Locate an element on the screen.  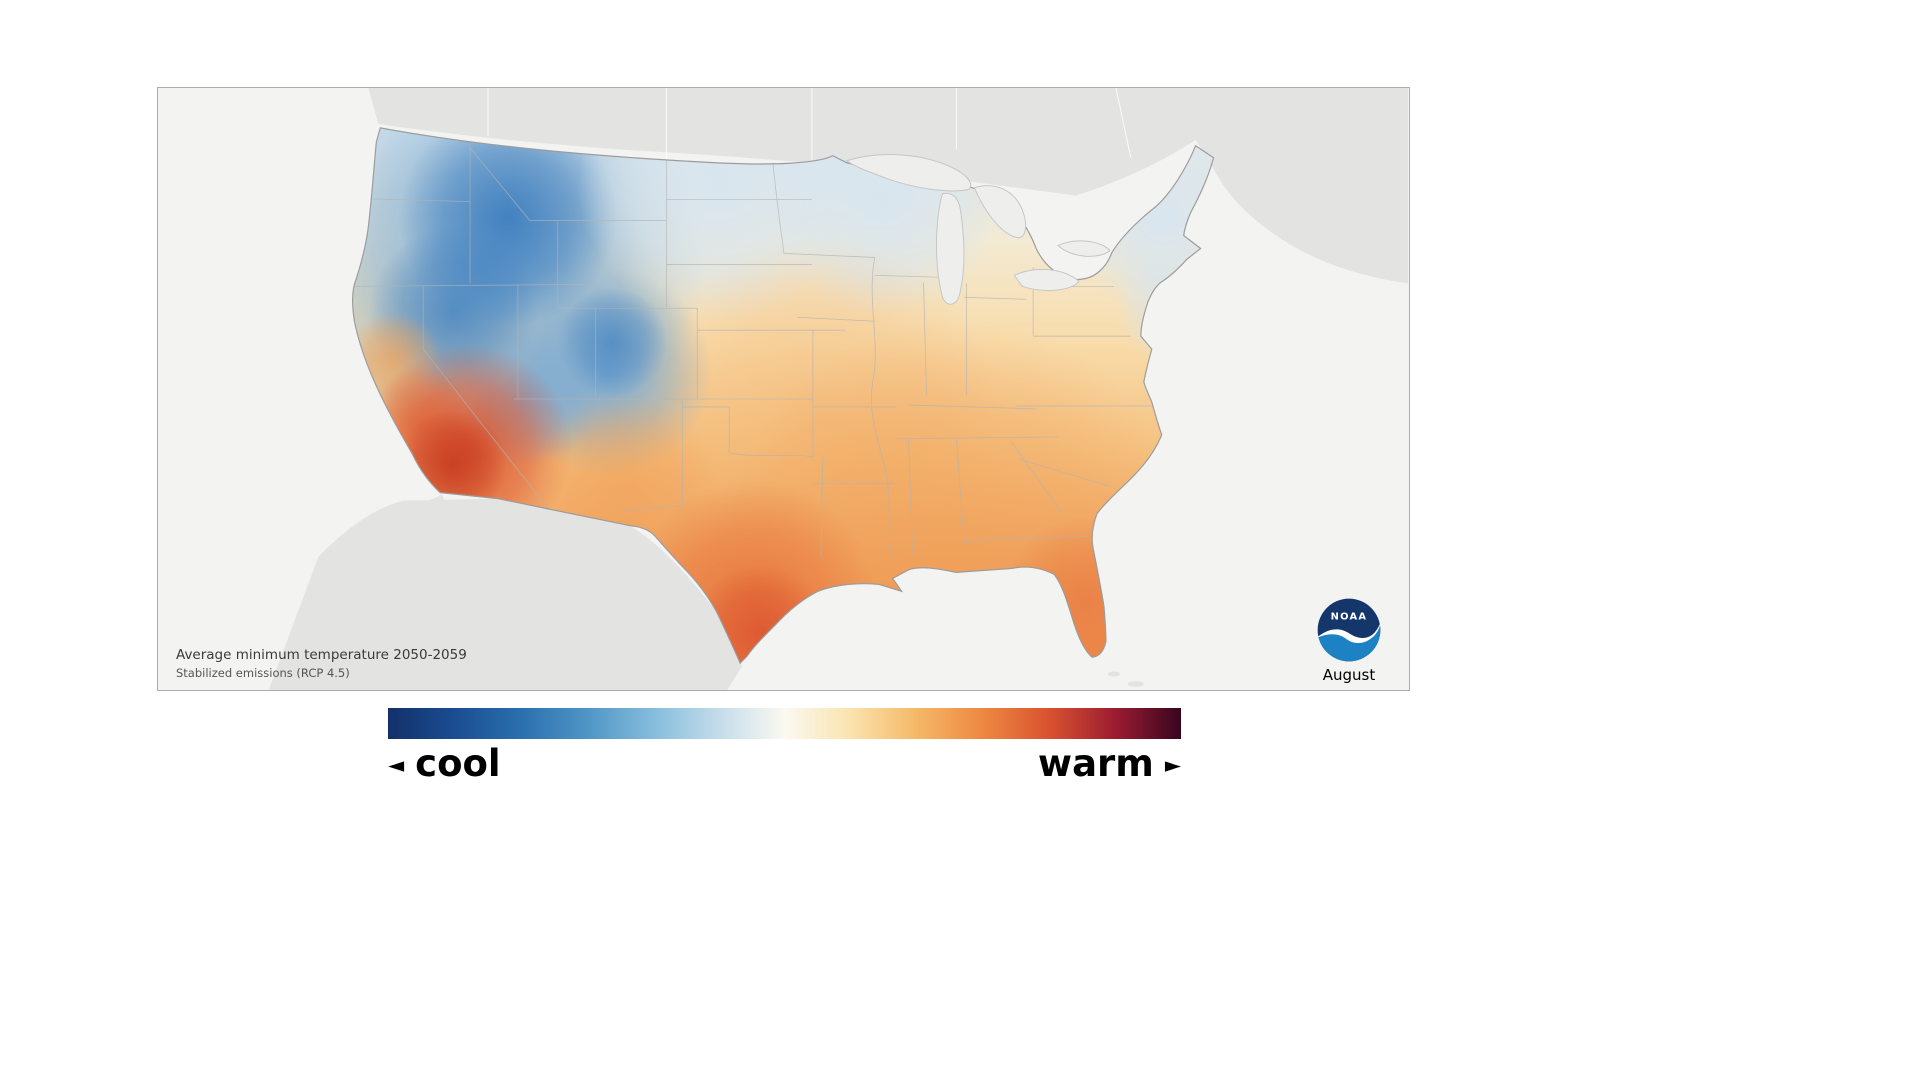
warm-label: warm ► is located at coordinates (1109, 763).